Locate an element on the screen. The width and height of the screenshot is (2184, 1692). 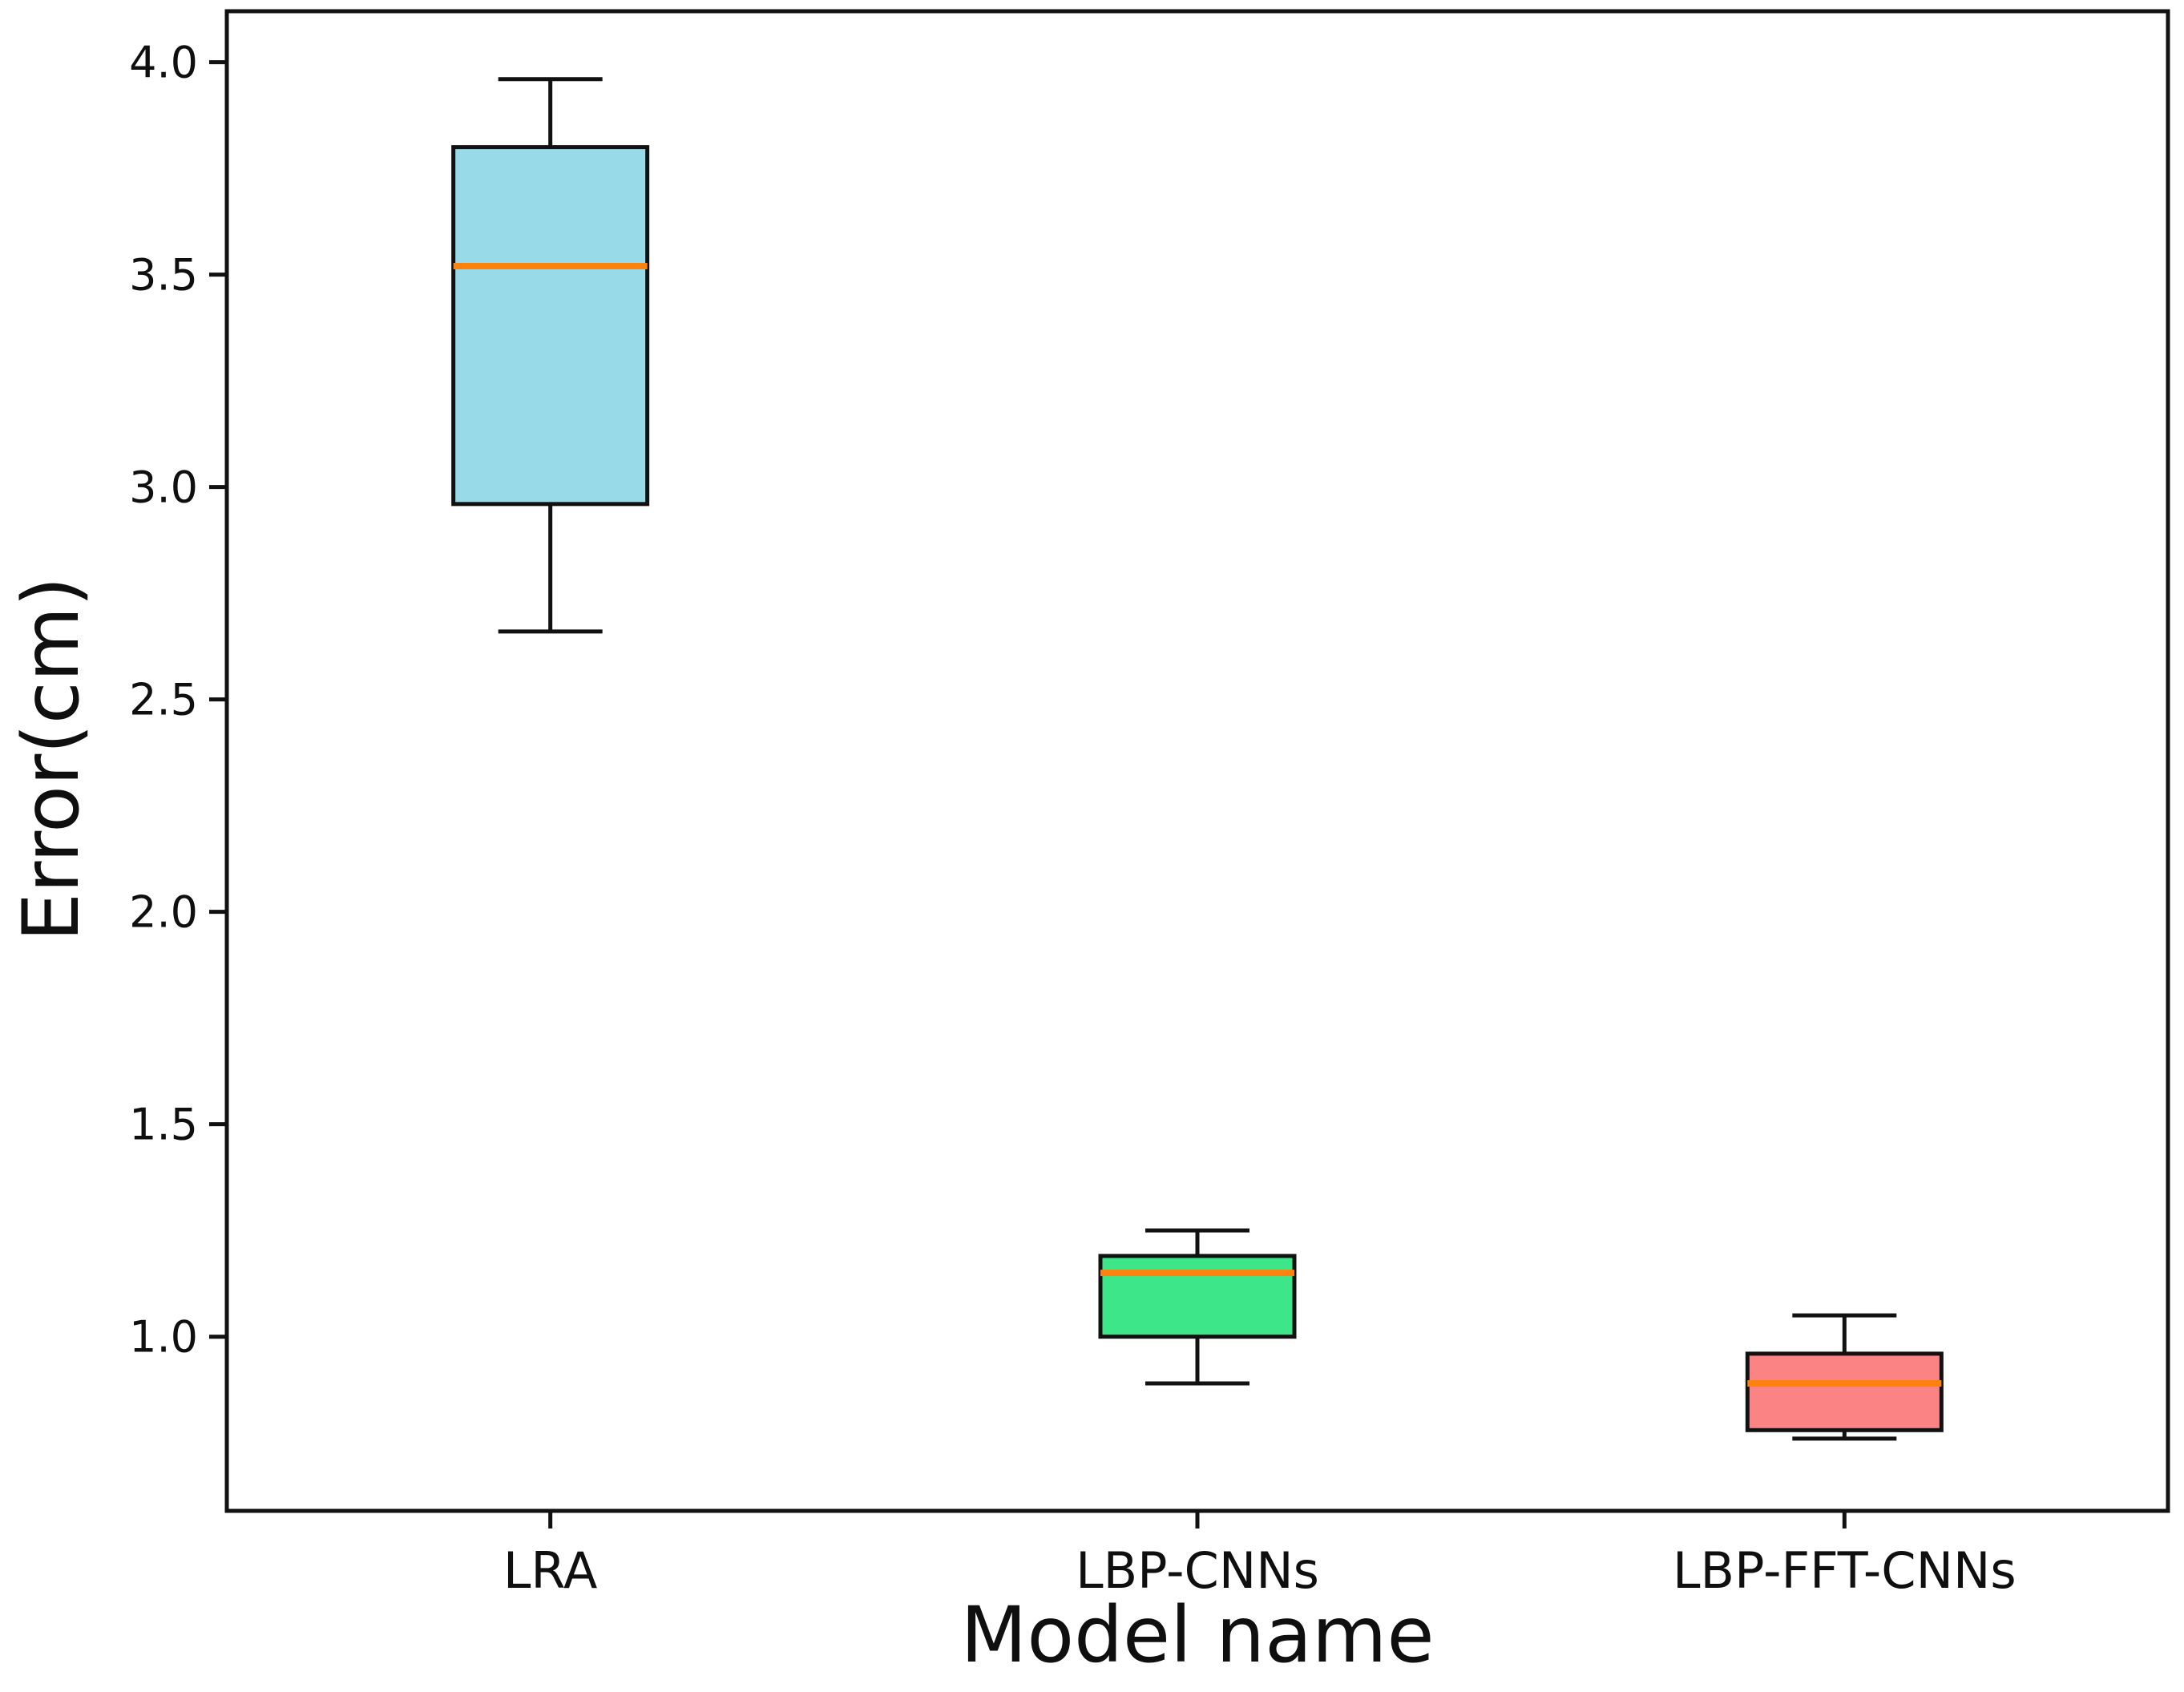
y-tick-label: 1.0 is located at coordinates (163, 1337).